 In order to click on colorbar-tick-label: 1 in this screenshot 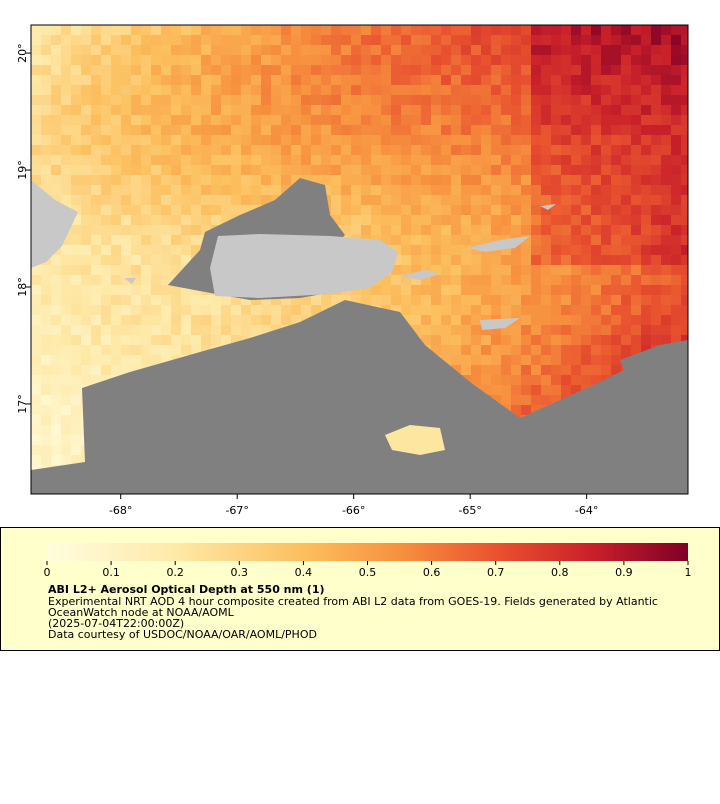, I will do `click(688, 572)`.